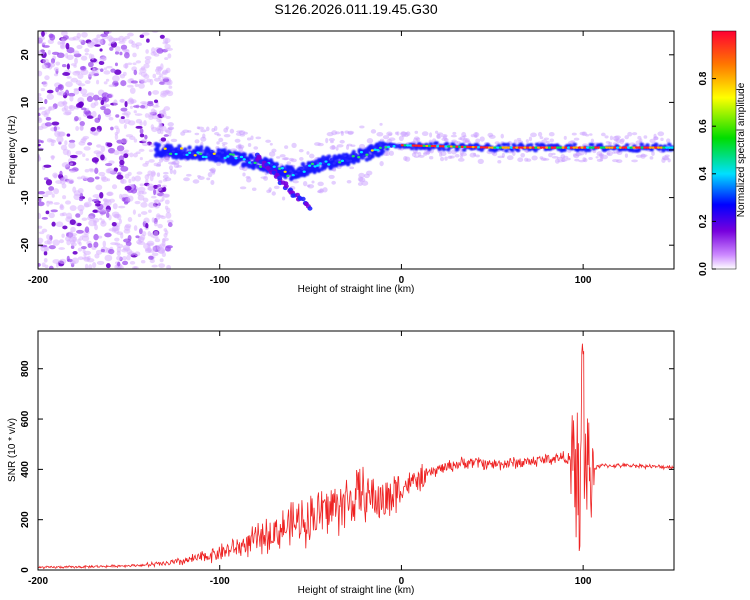 Image resolution: width=750 pixels, height=600 pixels. Describe the element at coordinates (12, 450) in the screenshot. I see `snr-y-axis-label: SNR (10 * v/v)` at that location.